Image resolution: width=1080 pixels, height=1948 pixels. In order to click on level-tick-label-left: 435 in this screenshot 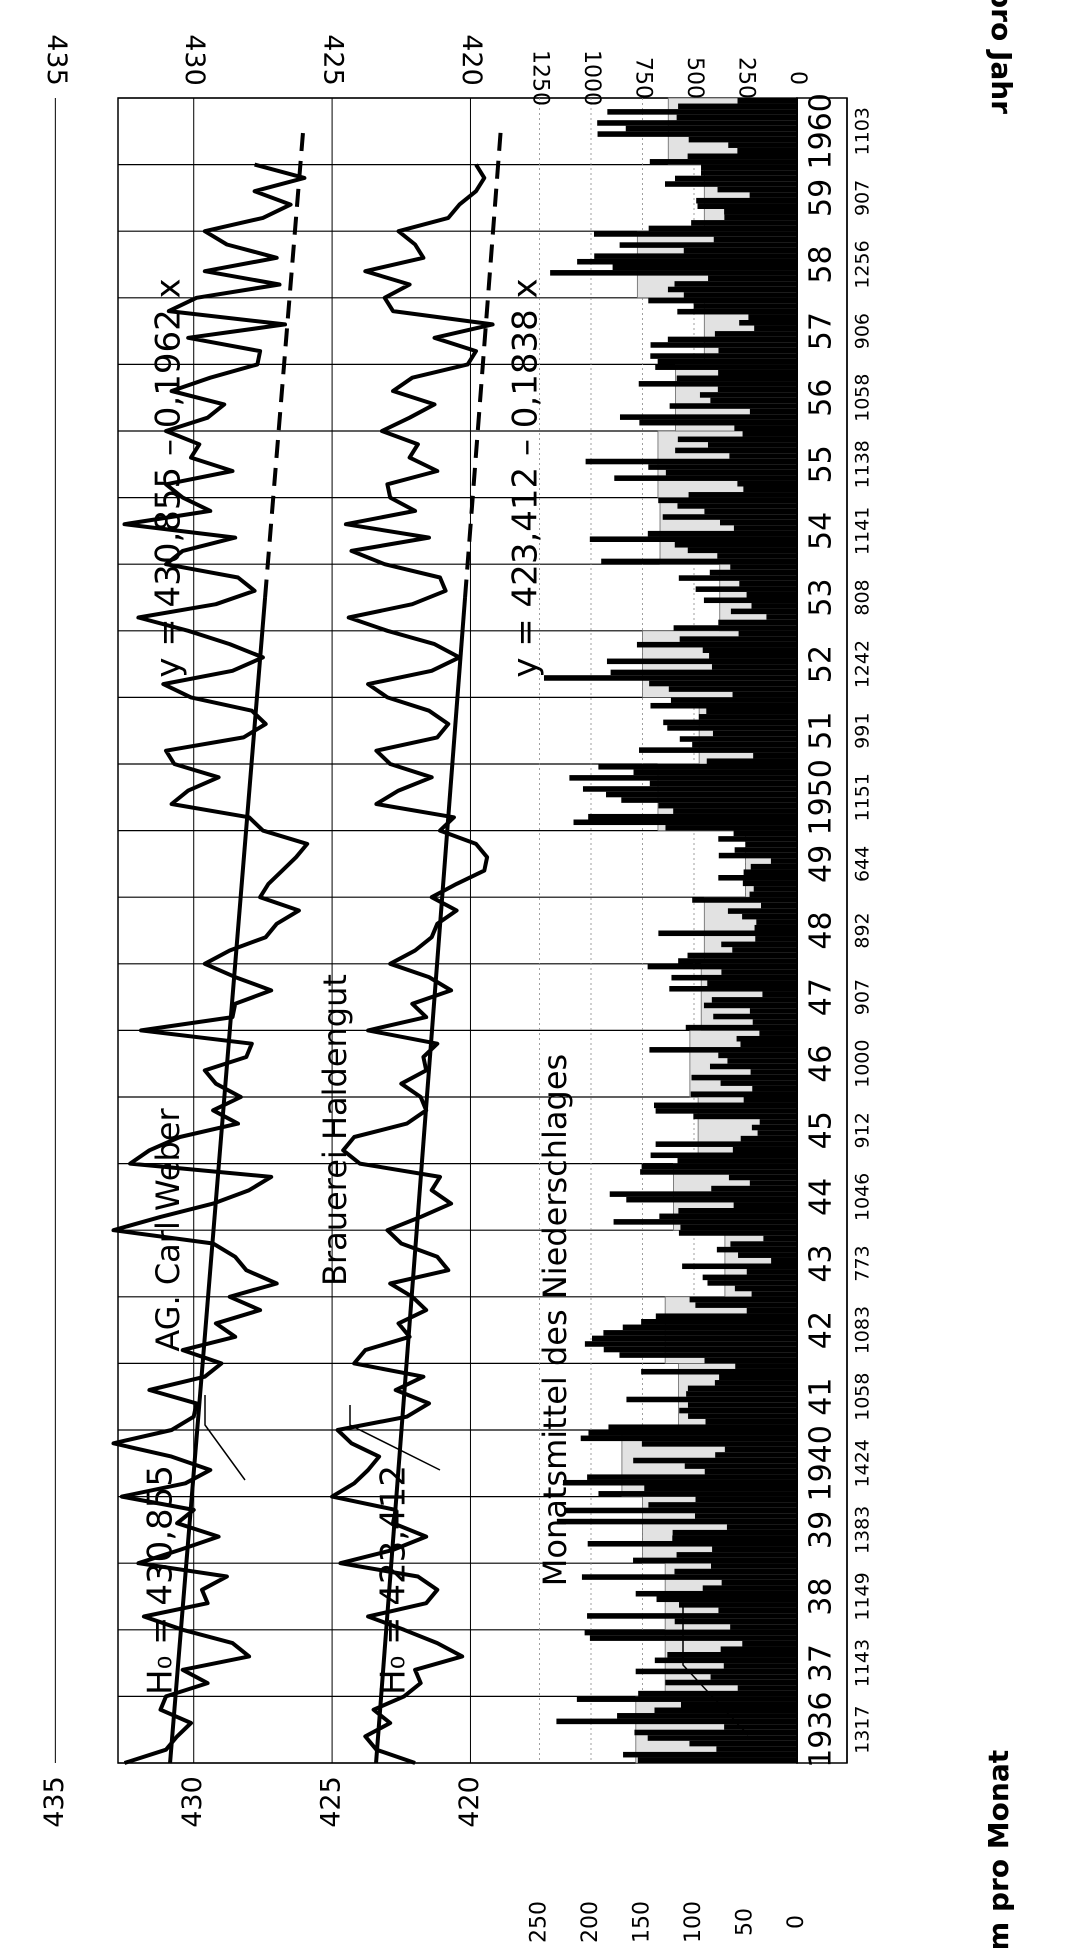, I will do `click(54, 1802)`.